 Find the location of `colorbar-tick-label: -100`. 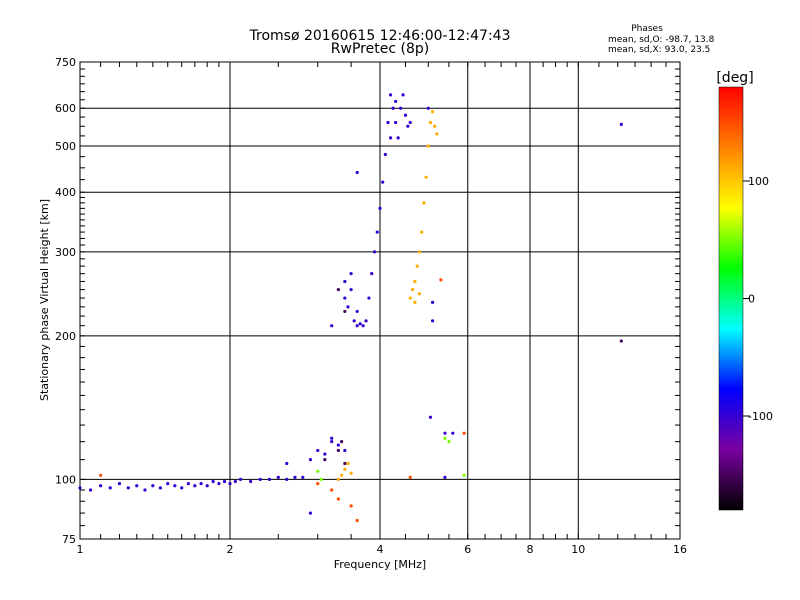

colorbar-tick-label: -100 is located at coordinates (760, 416).